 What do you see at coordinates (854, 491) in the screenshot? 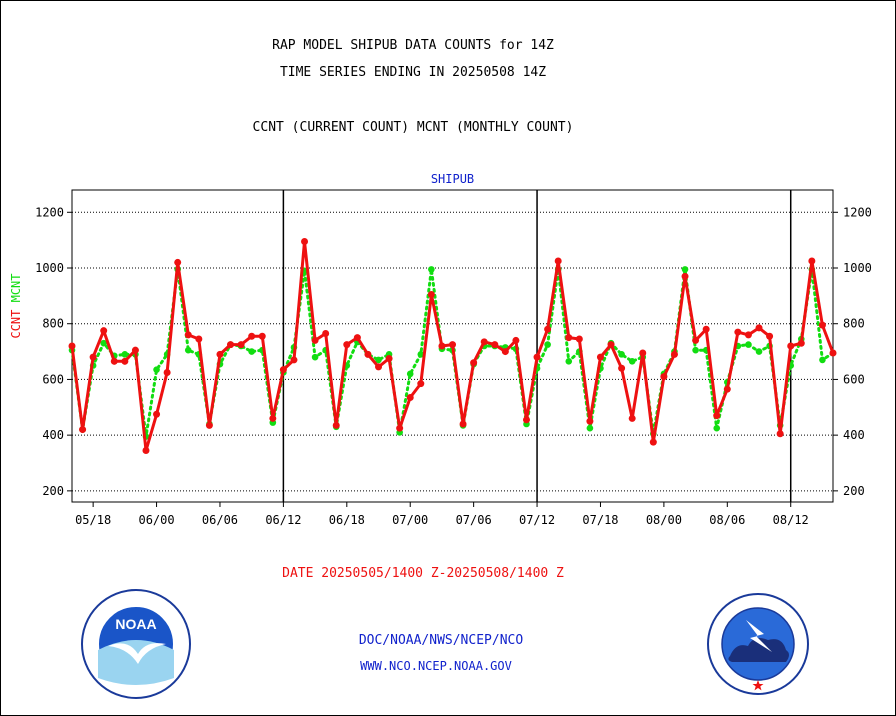
I see `y-tick-label-right: 200` at bounding box center [854, 491].